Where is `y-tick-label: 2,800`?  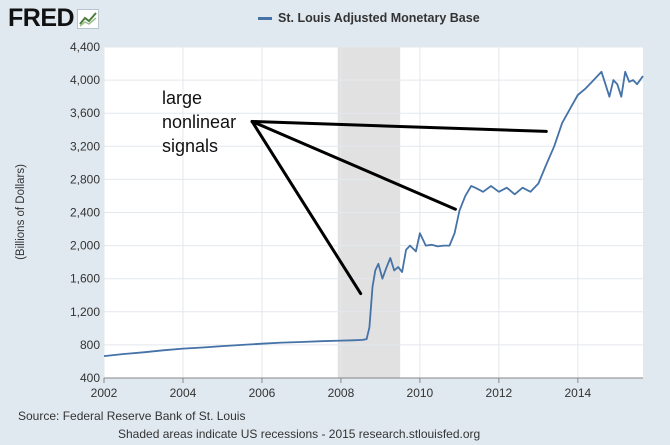
y-tick-label: 2,800 is located at coordinates (85, 179).